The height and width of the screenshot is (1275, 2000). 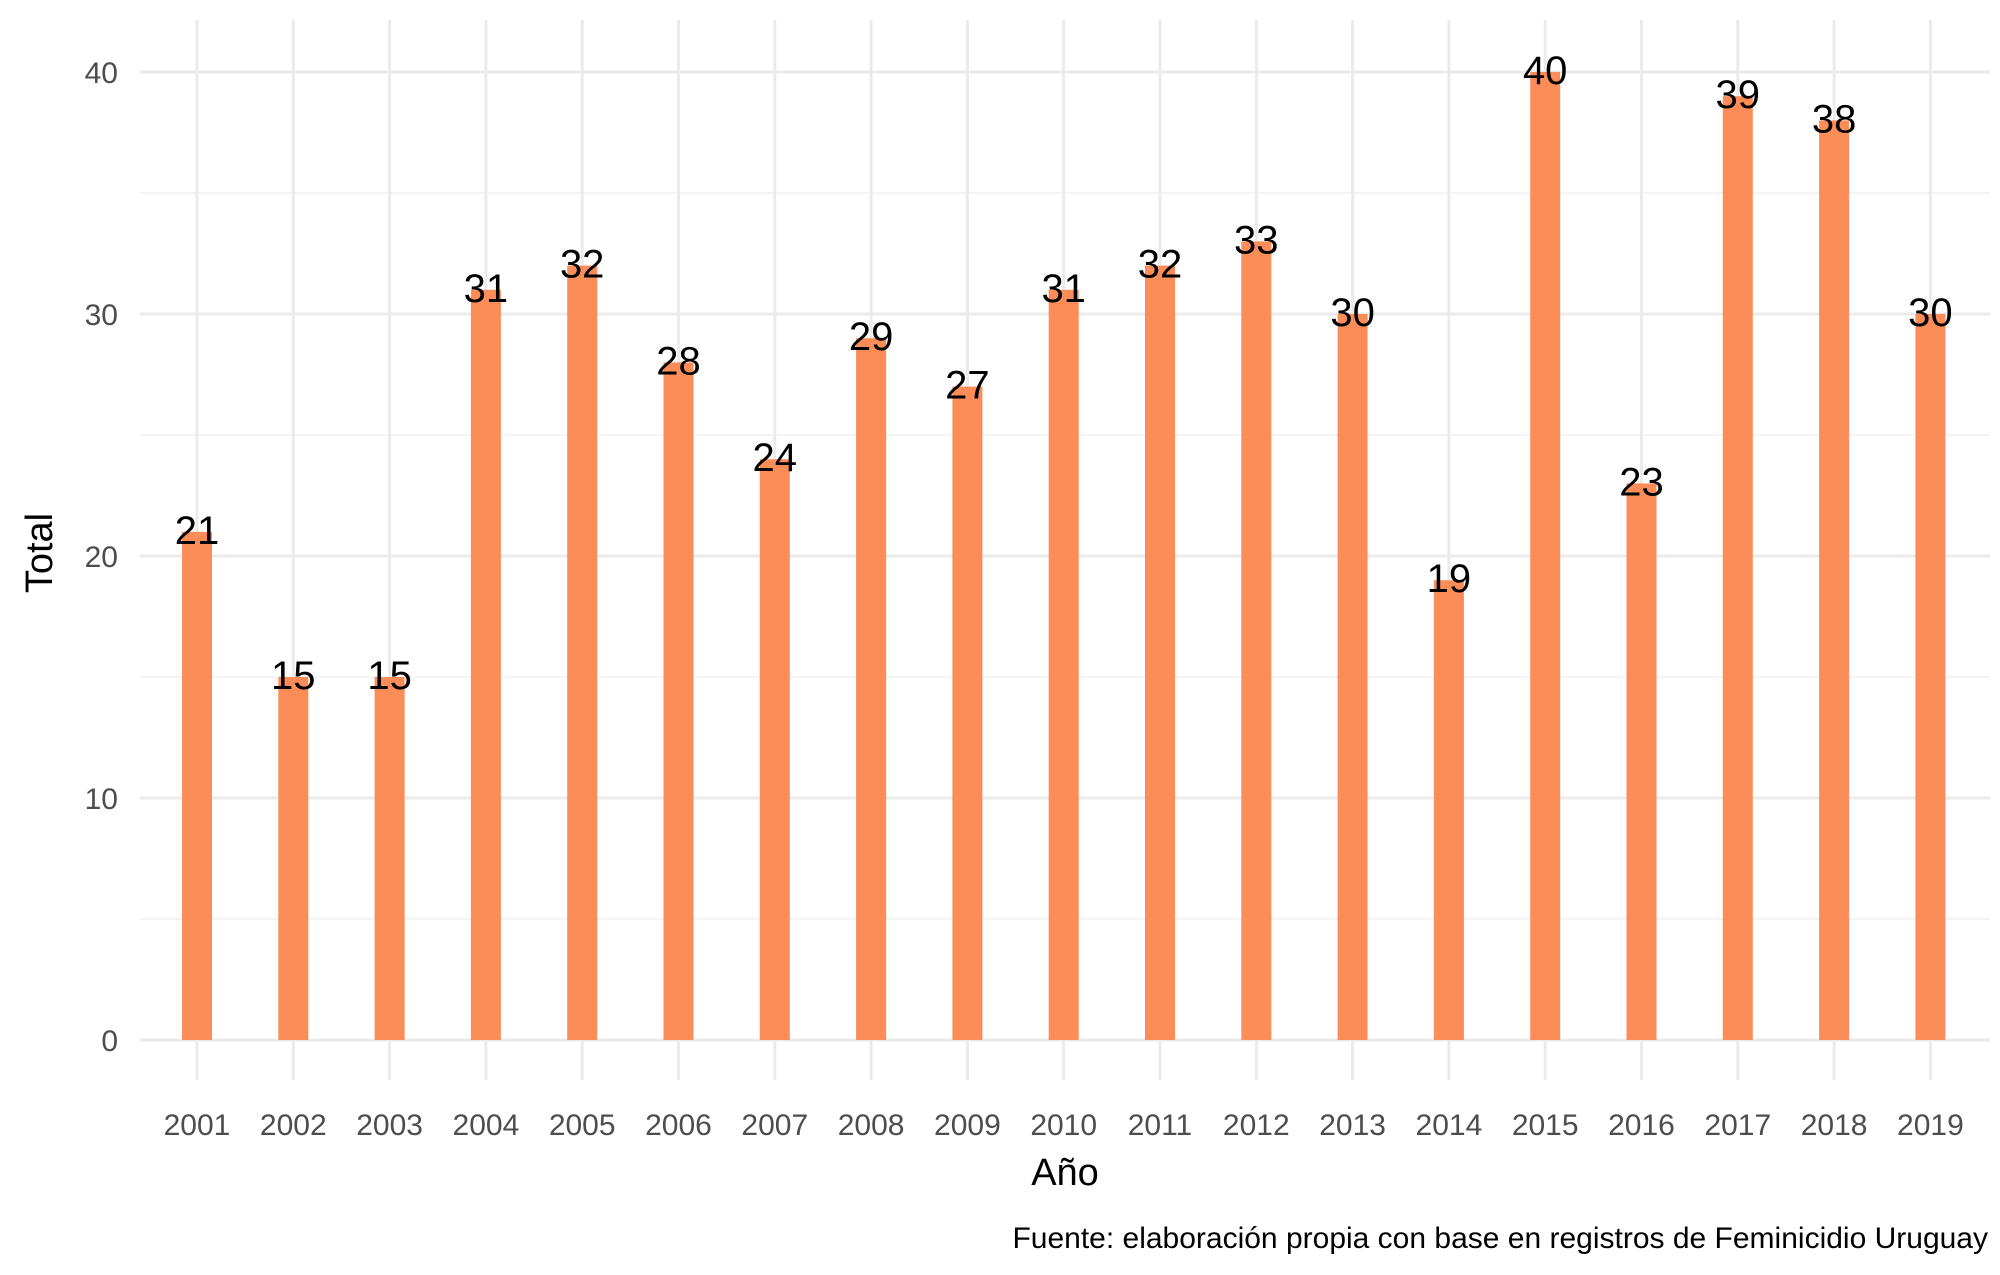 What do you see at coordinates (1160, 1125) in the screenshot?
I see `x-tick-label: 2011` at bounding box center [1160, 1125].